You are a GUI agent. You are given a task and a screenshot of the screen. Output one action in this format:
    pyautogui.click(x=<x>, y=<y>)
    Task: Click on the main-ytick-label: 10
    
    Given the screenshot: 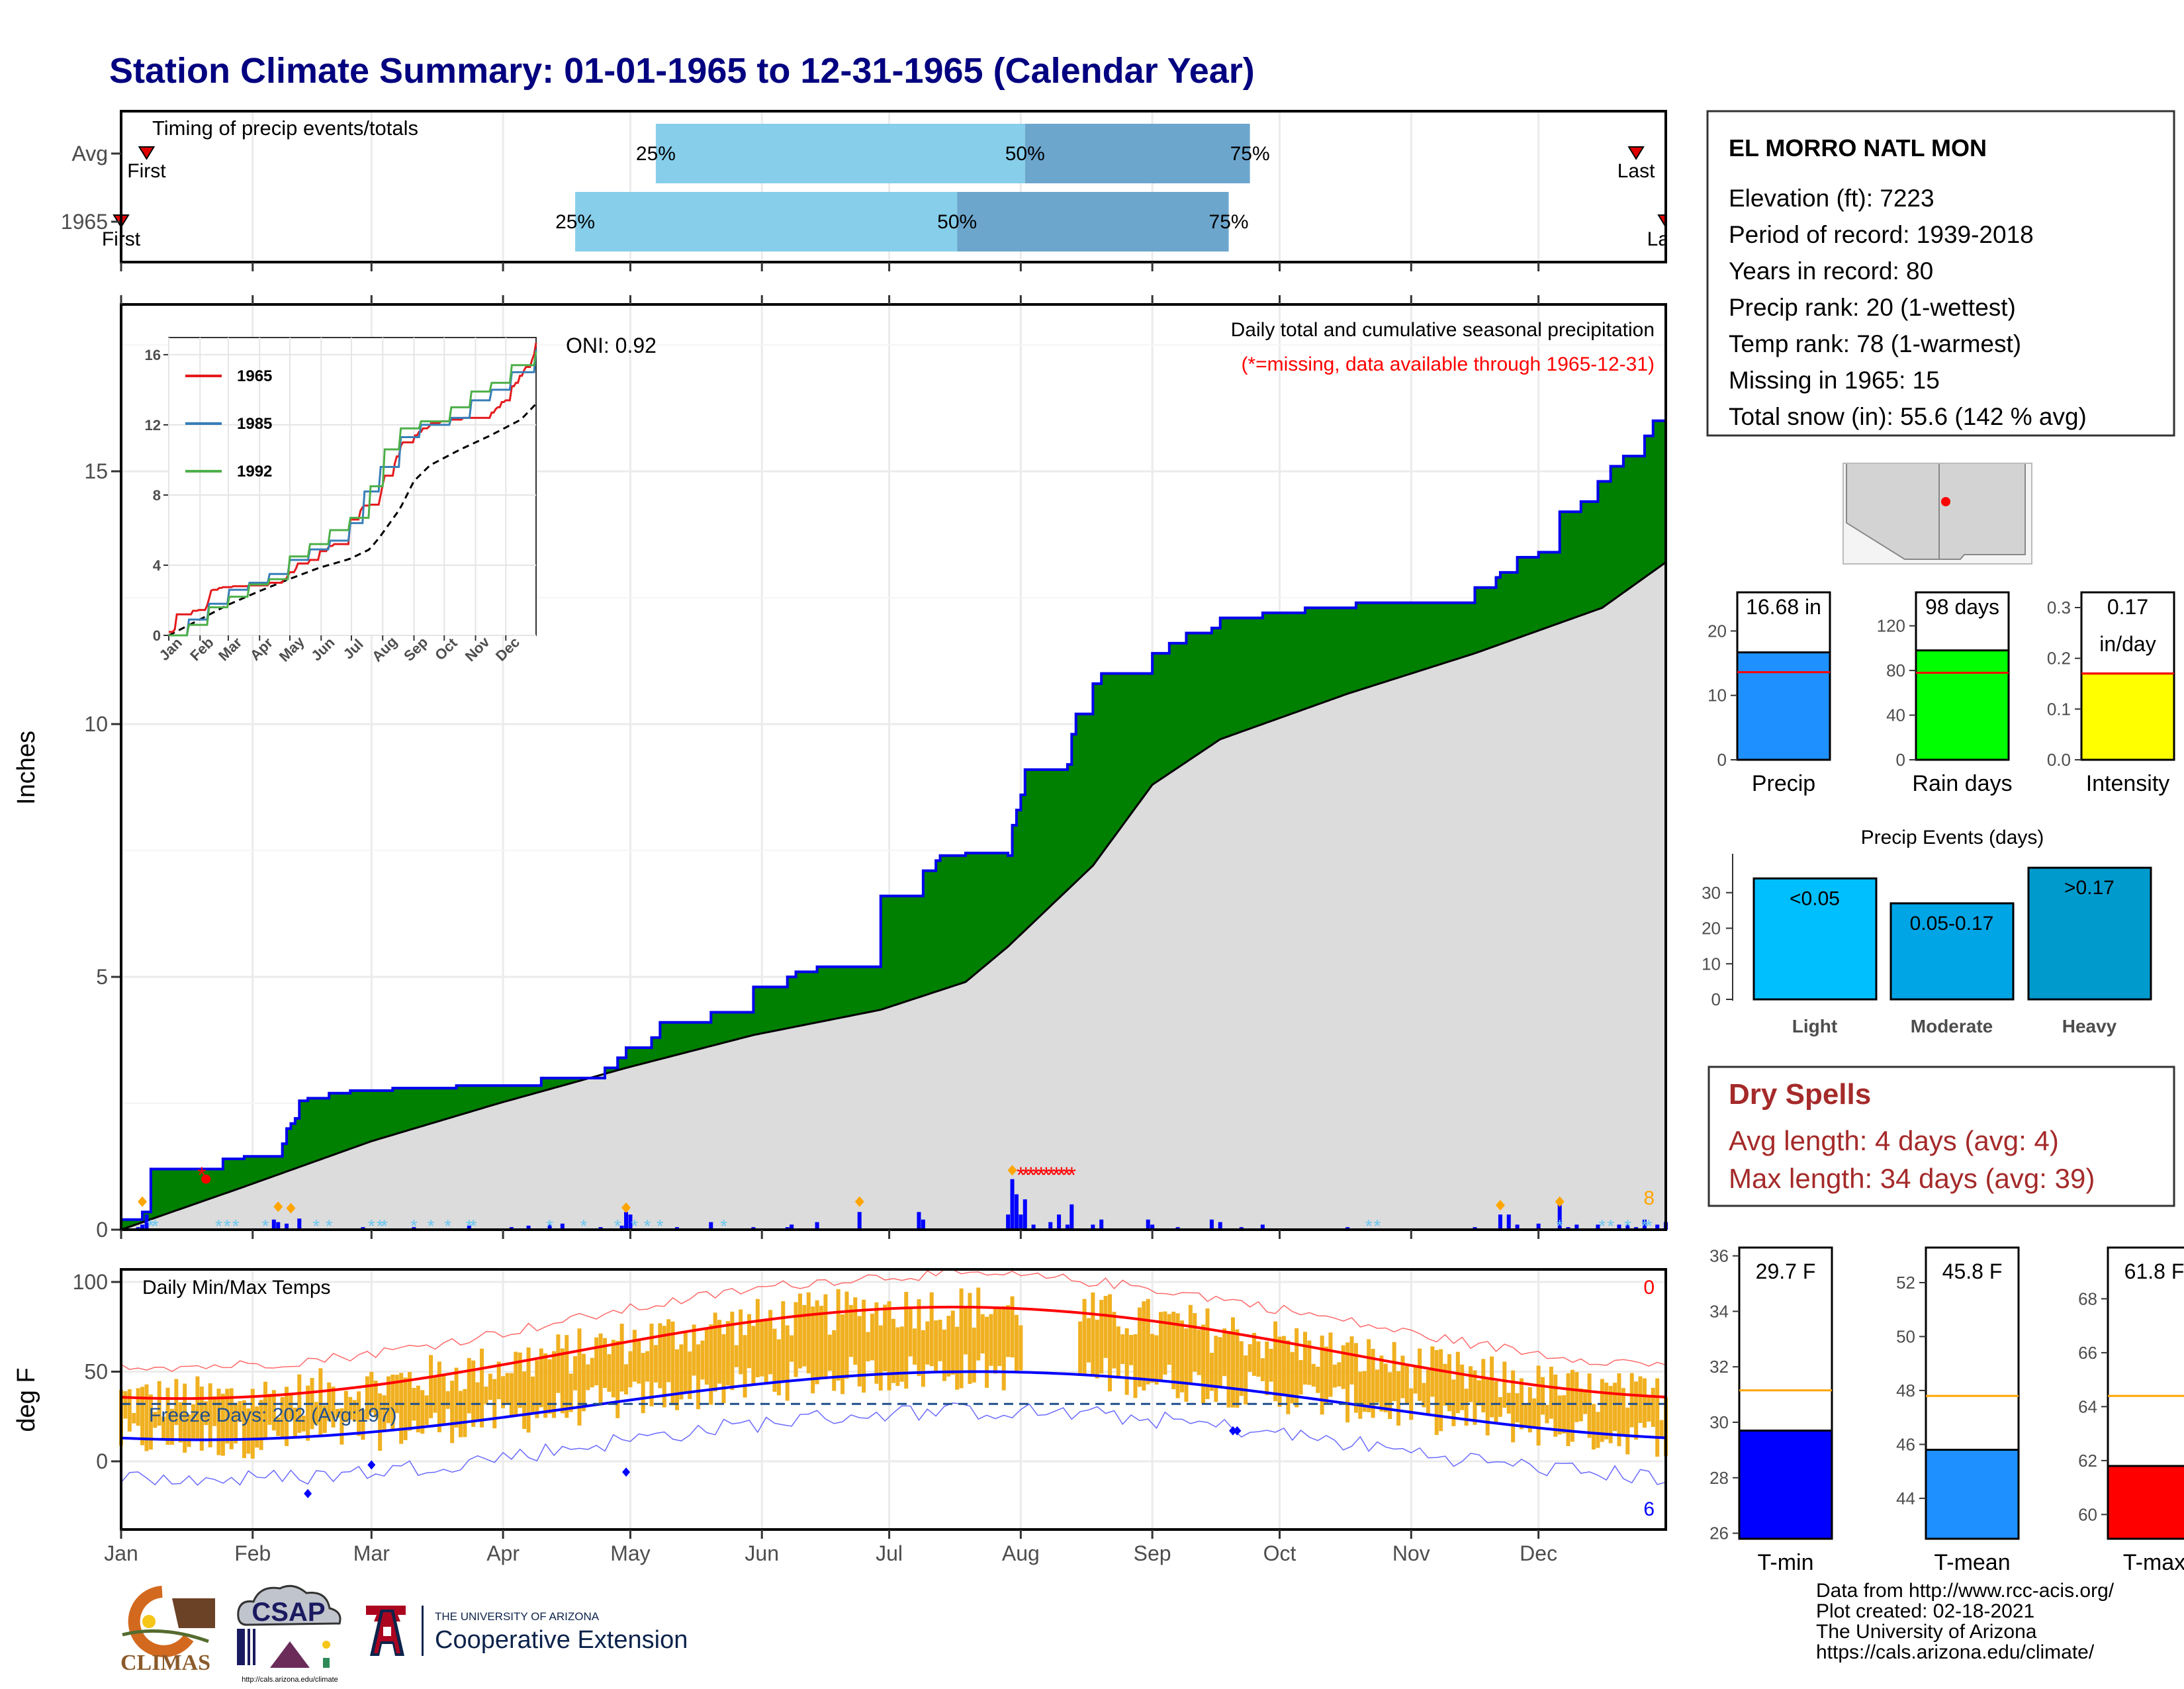 What is the action you would take?
    pyautogui.click(x=96, y=724)
    